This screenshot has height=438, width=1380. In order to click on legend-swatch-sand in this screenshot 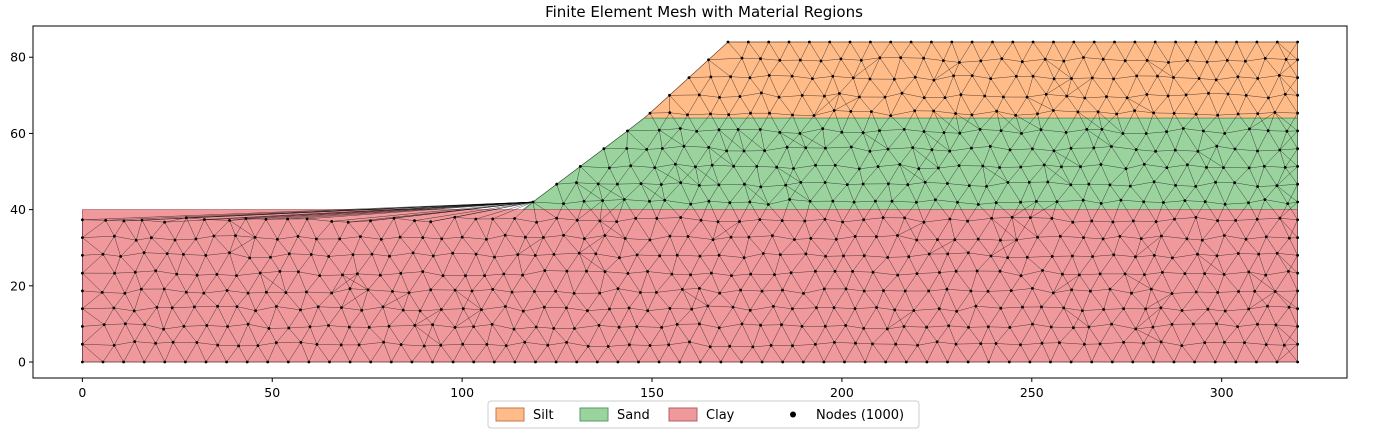, I will do `click(594, 414)`.